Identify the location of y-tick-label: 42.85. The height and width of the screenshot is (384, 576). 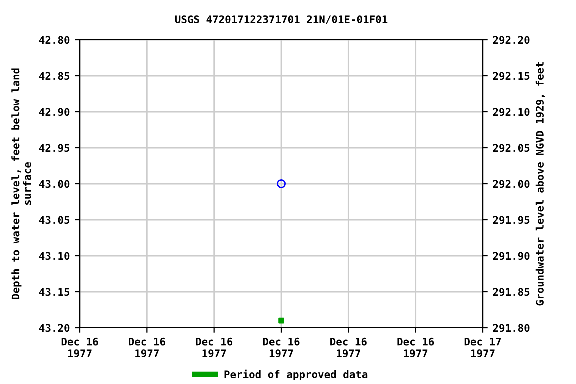
(54, 76).